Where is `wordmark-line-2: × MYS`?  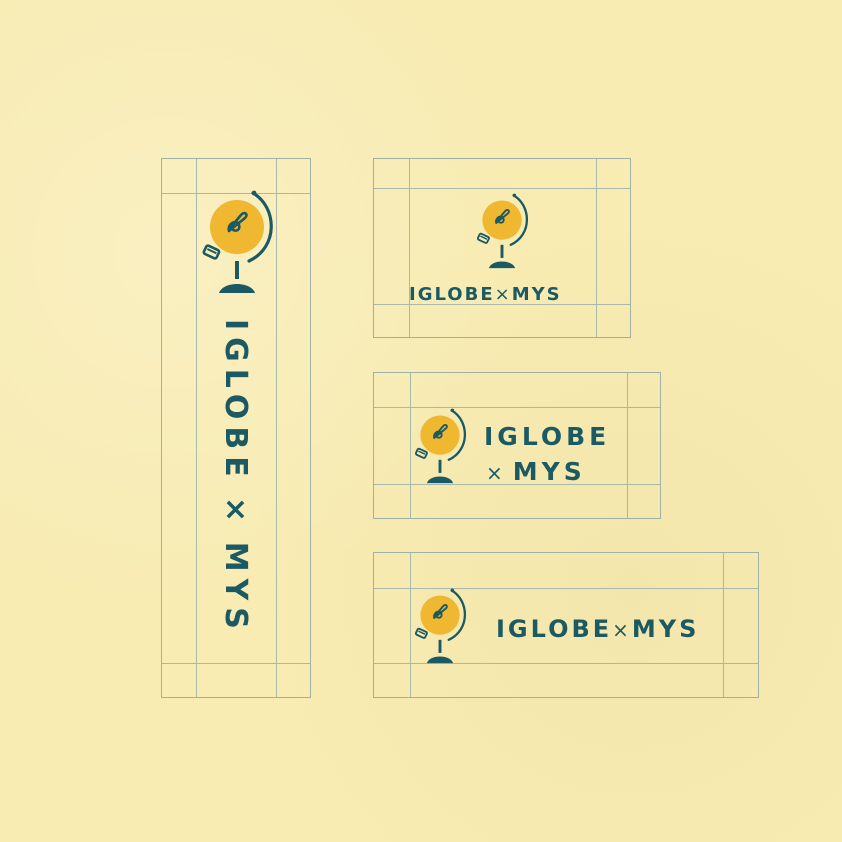 wordmark-line-2: × MYS is located at coordinates (536, 471).